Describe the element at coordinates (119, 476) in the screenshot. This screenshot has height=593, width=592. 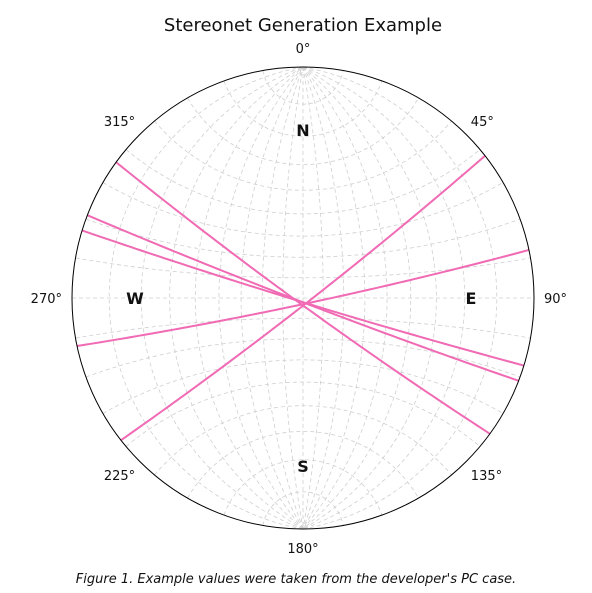
I see `azimuth-tick-label: 225°` at that location.